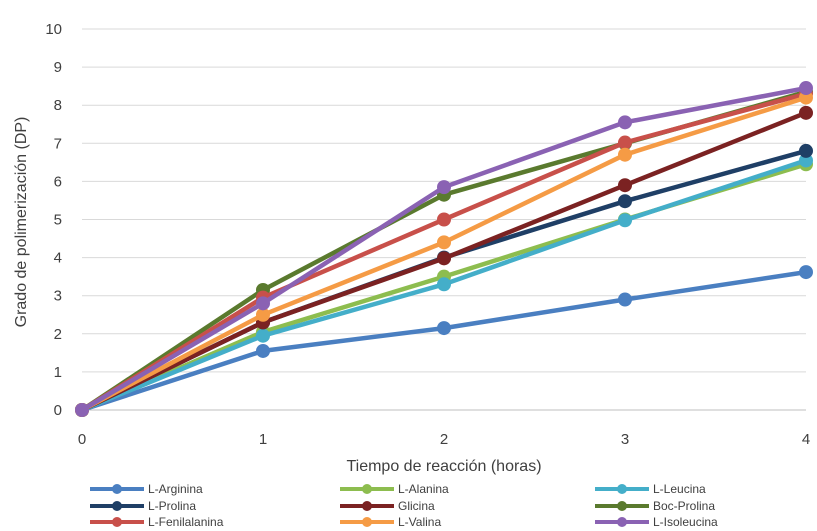 The height and width of the screenshot is (531, 817). Describe the element at coordinates (263, 439) in the screenshot. I see `x-tick-label: 1` at that location.